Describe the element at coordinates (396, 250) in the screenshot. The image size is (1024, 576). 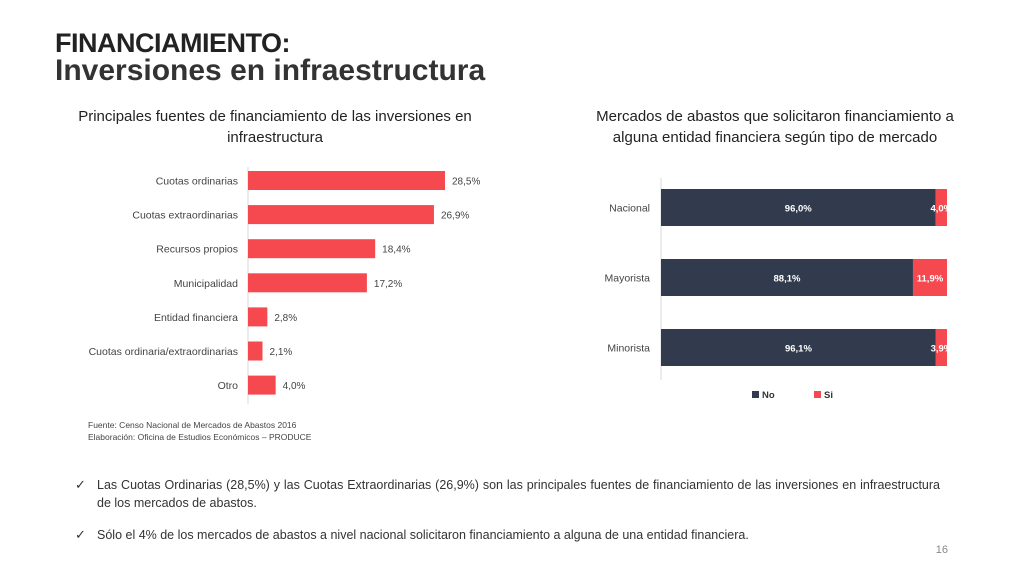
I see `data-label: 18,4%` at that location.